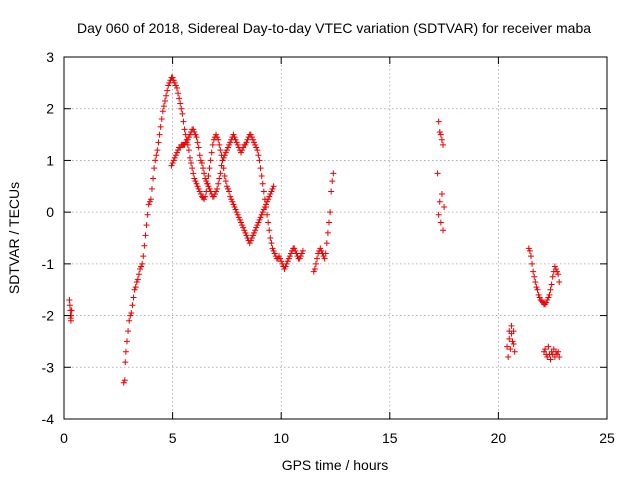 The image size is (640, 480). Describe the element at coordinates (390, 438) in the screenshot. I see `x-tick-label: 15` at that location.